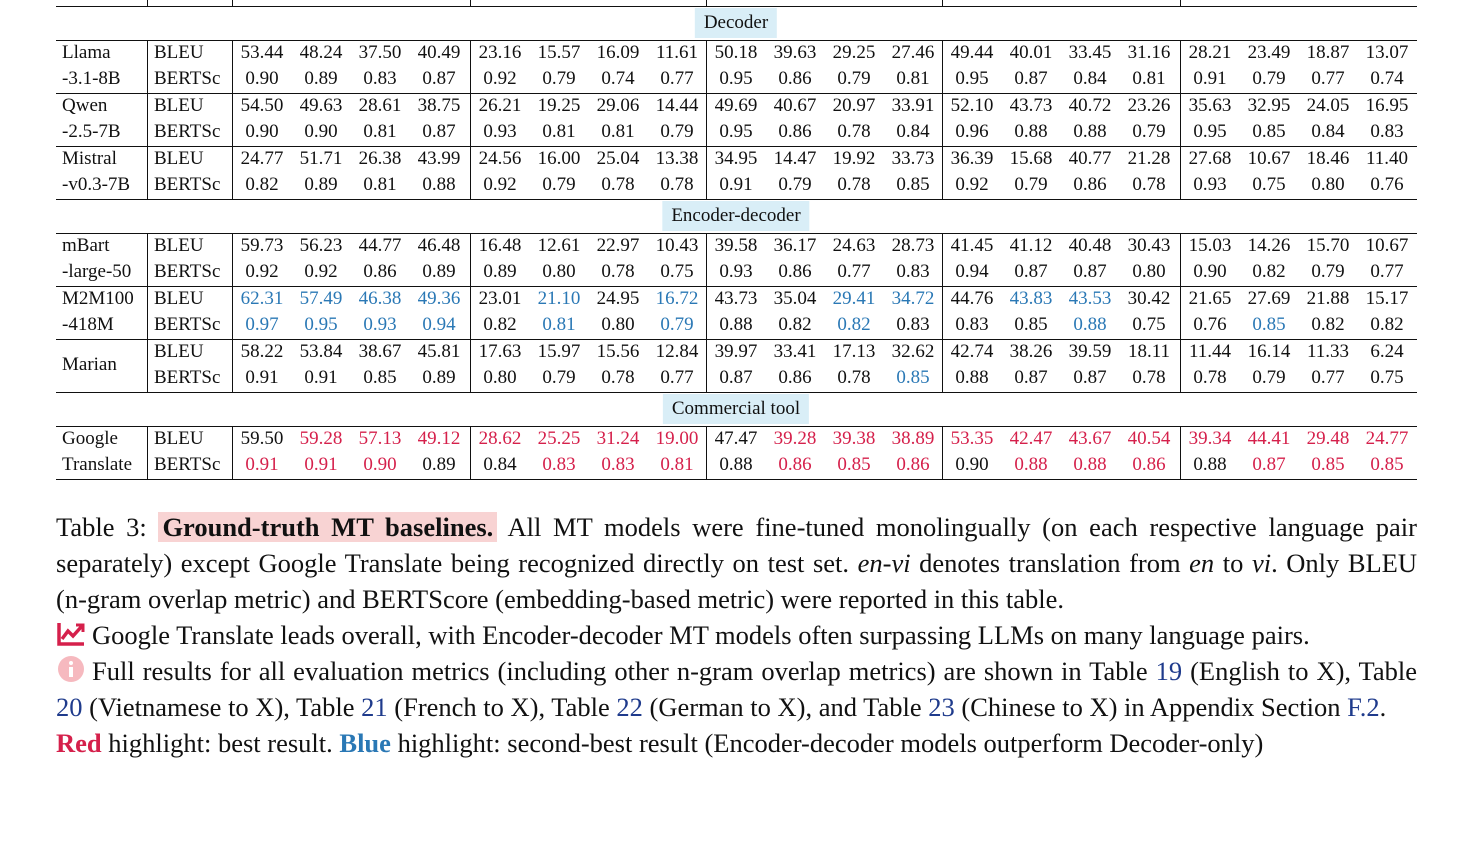  I want to click on score: 32.95, so click(1269, 105).